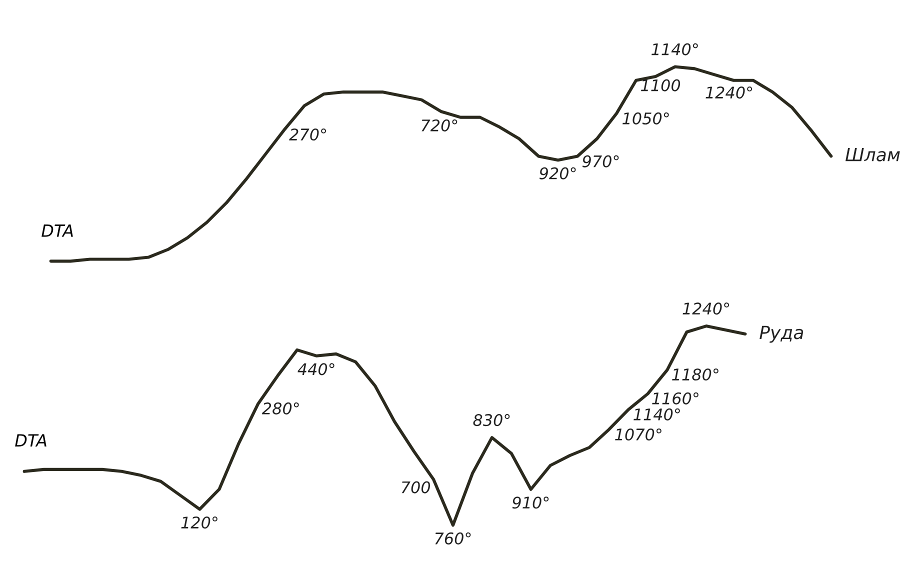  I want to click on series-label: Шлам, so click(873, 155).